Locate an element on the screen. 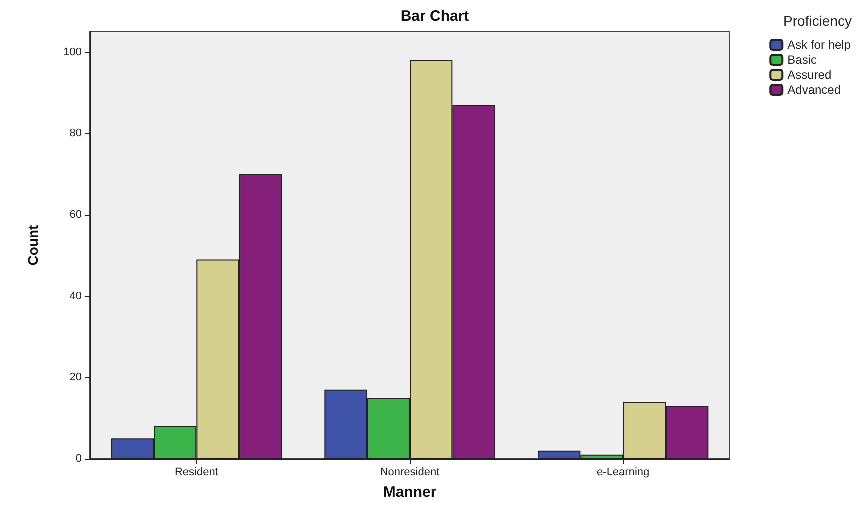  y-tick-label: 40 is located at coordinates (76, 296).